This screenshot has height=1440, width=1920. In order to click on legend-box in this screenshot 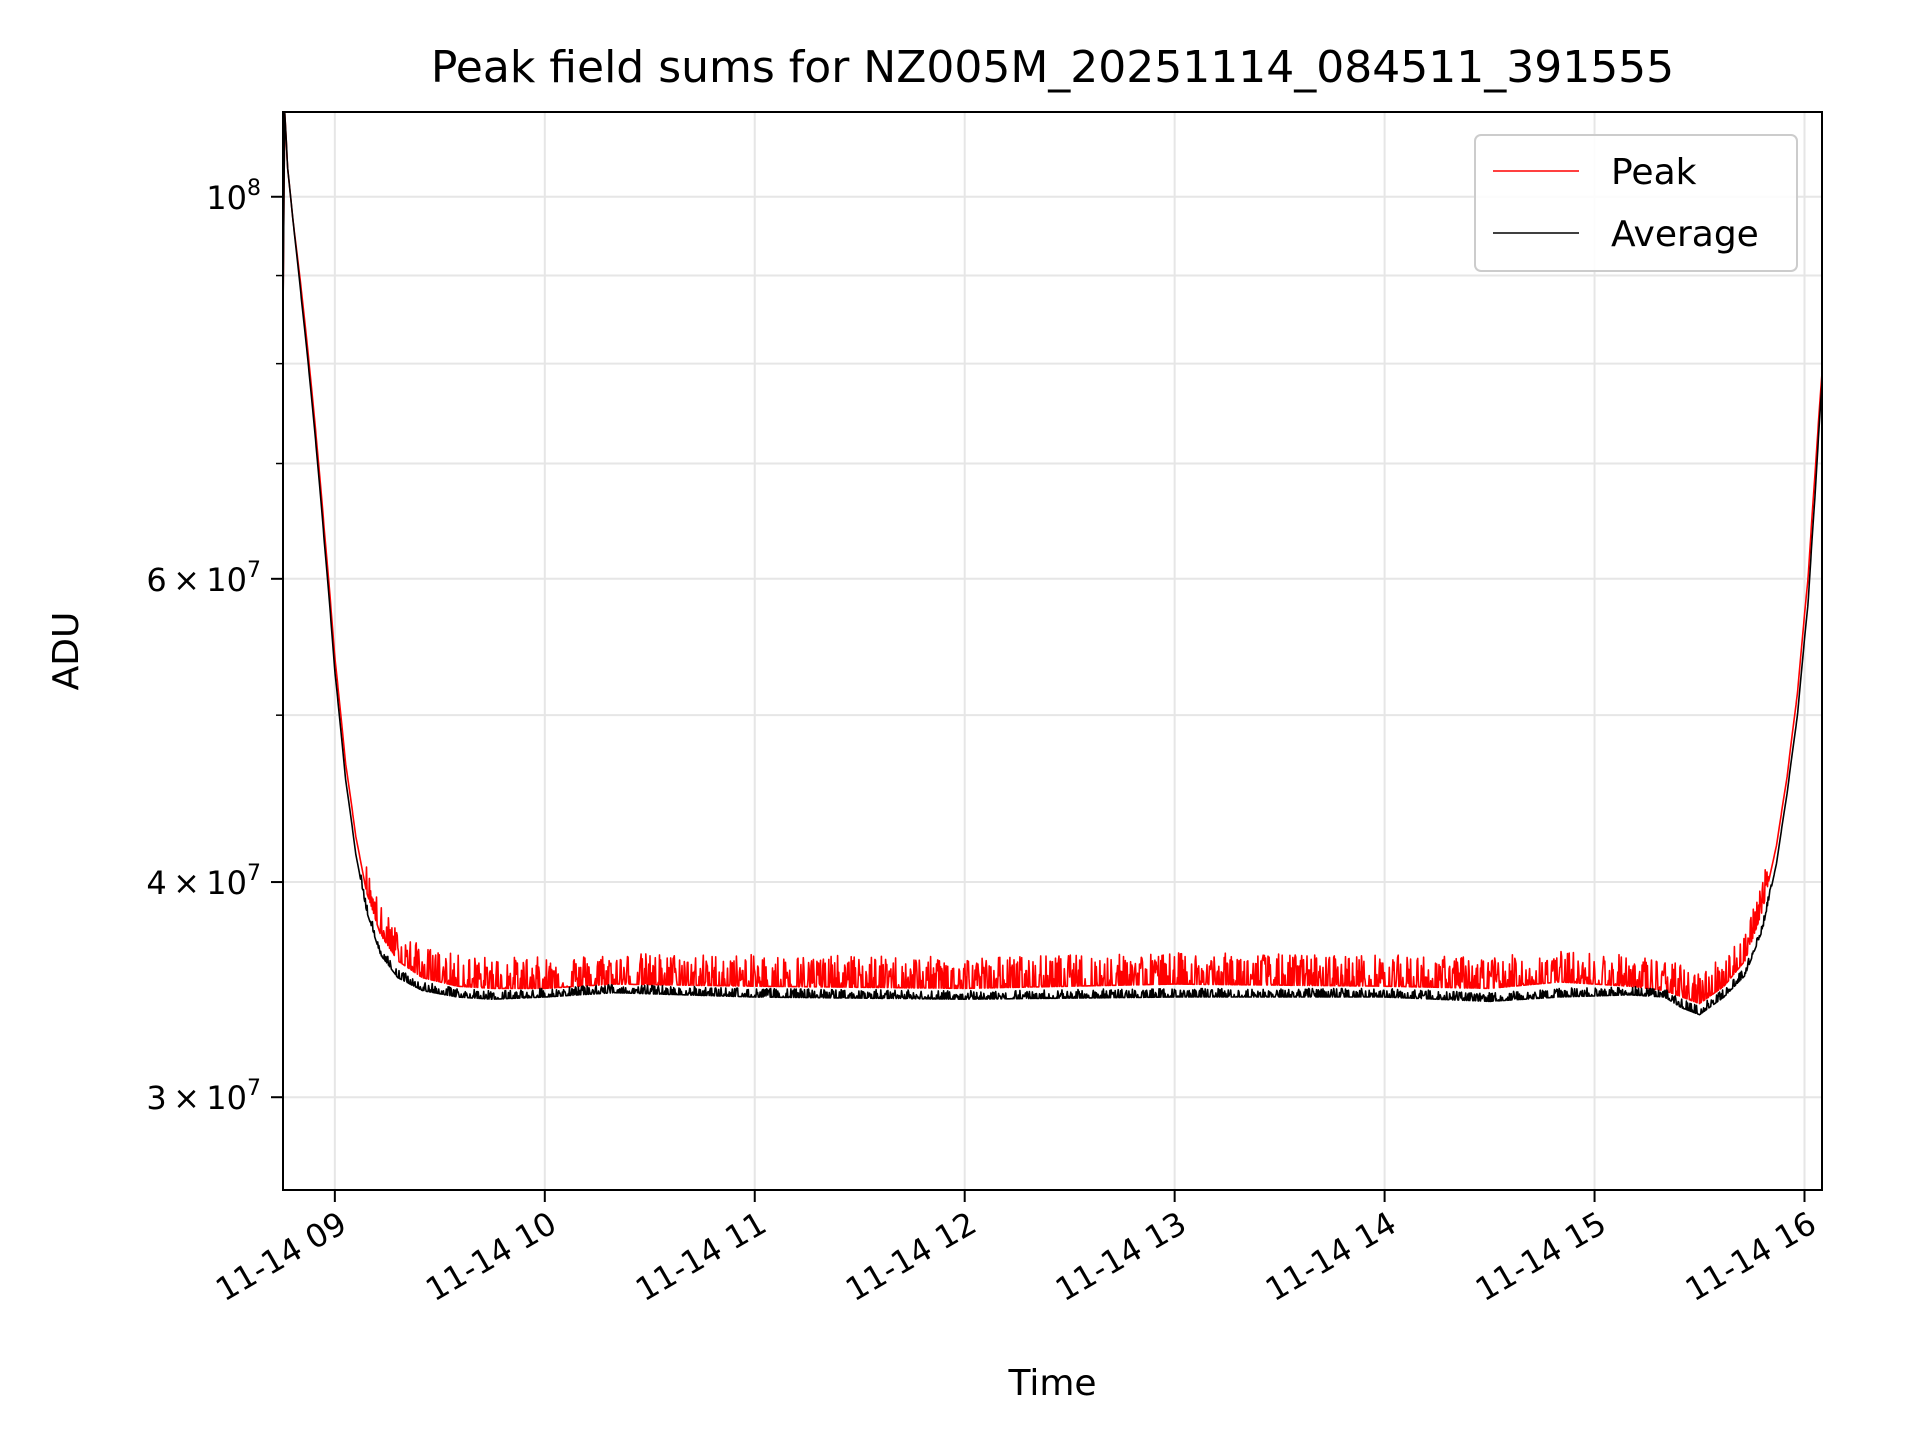, I will do `click(1636, 203)`.